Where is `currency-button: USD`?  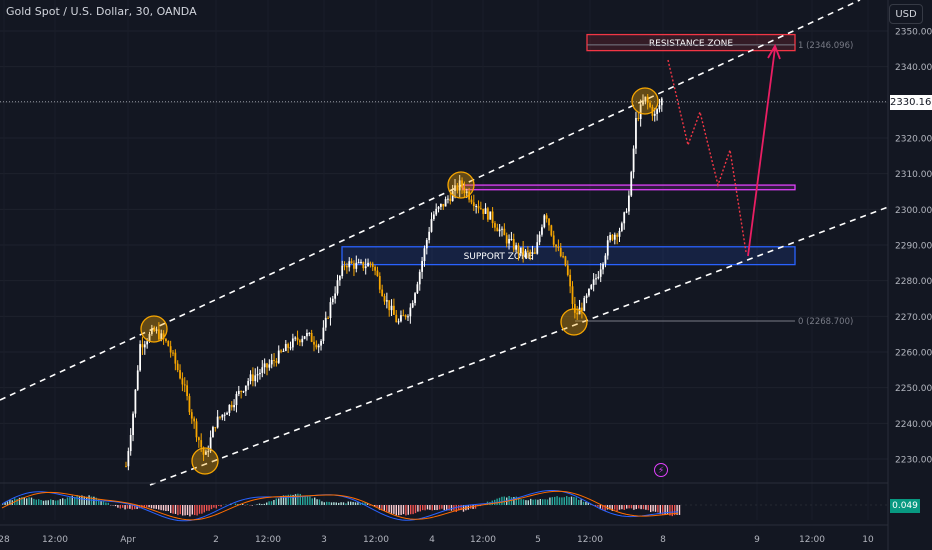 currency-button: USD is located at coordinates (906, 14).